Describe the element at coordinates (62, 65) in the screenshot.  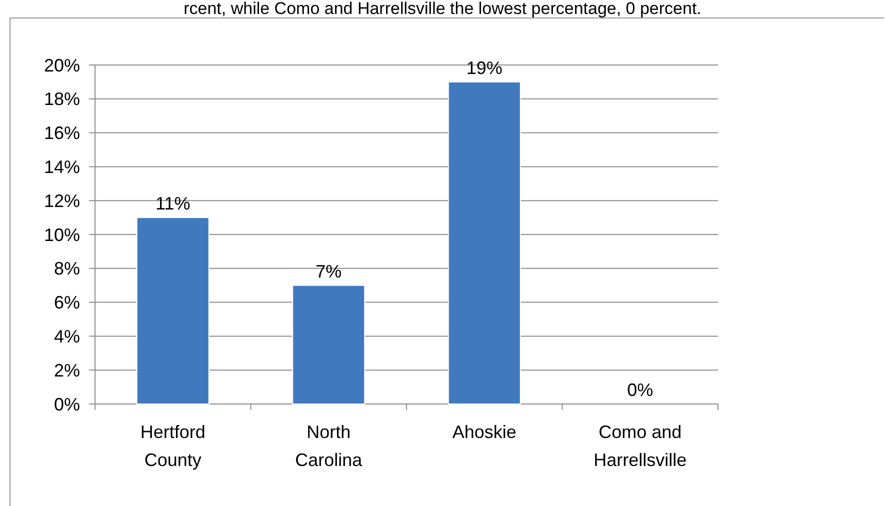
I see `y-tick-label: 20%` at that location.